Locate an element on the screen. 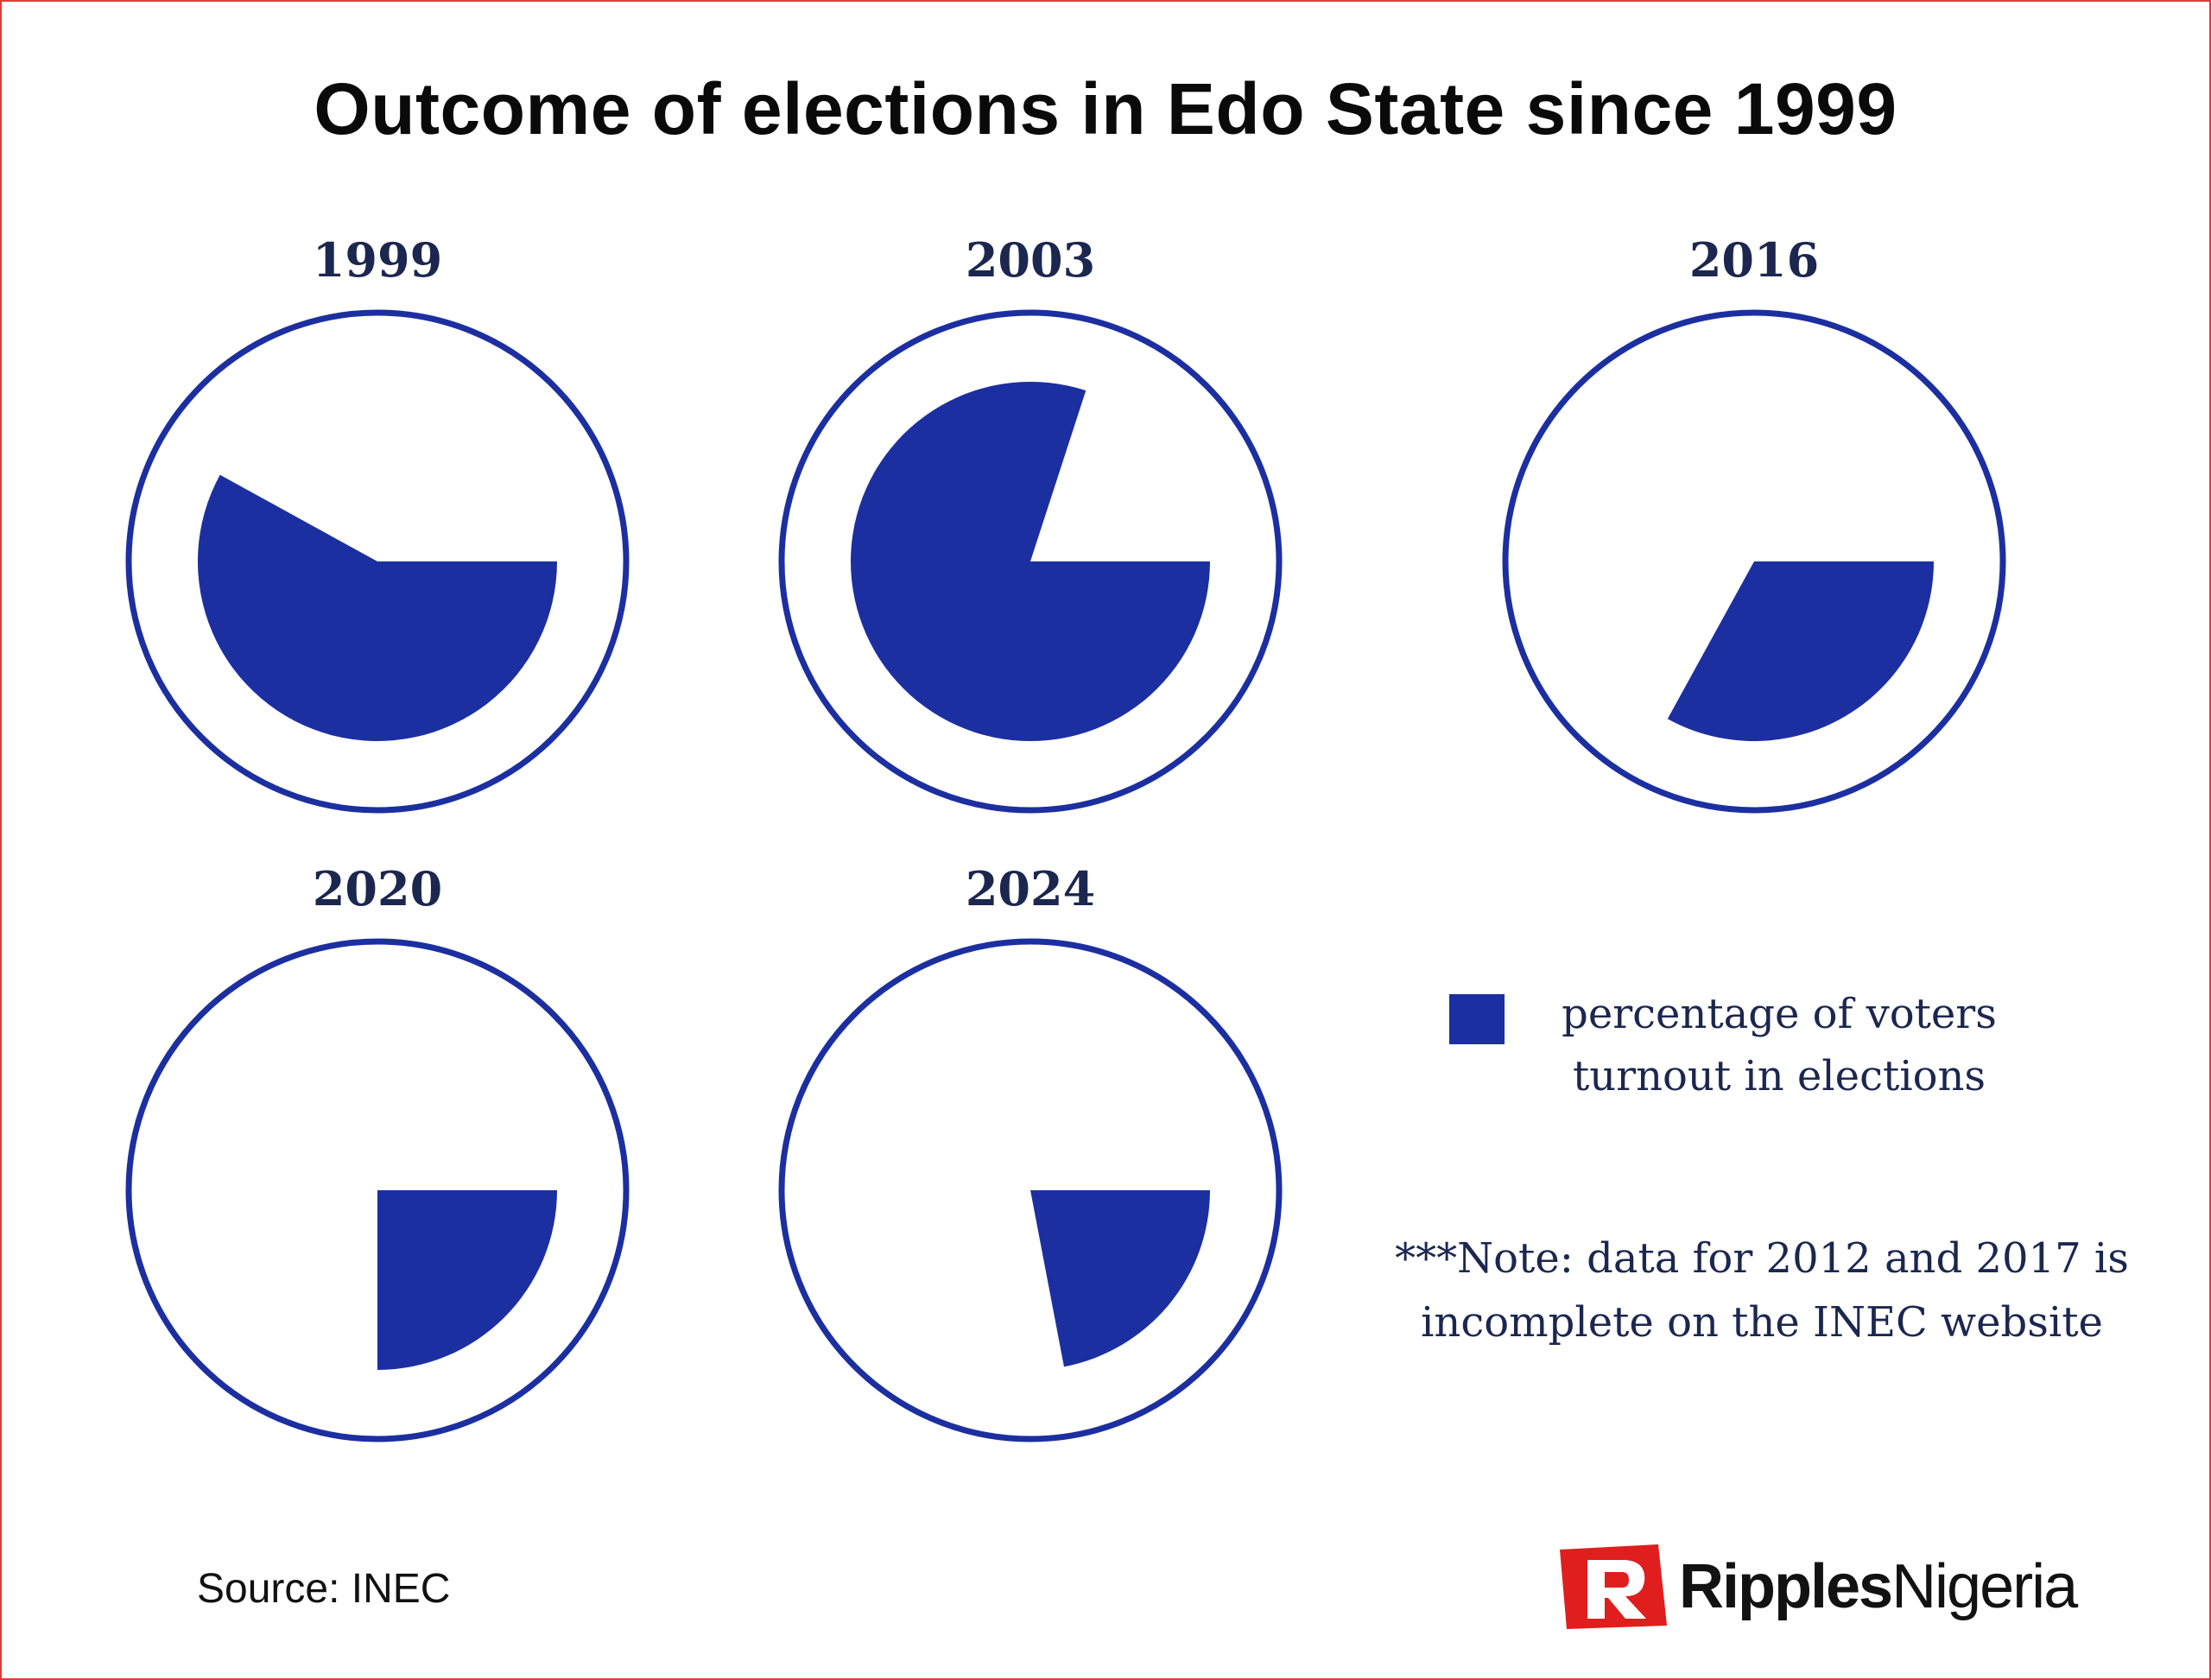 Image resolution: width=2211 pixels, height=1680 pixels. year-label-1999: 1999 is located at coordinates (377, 260).